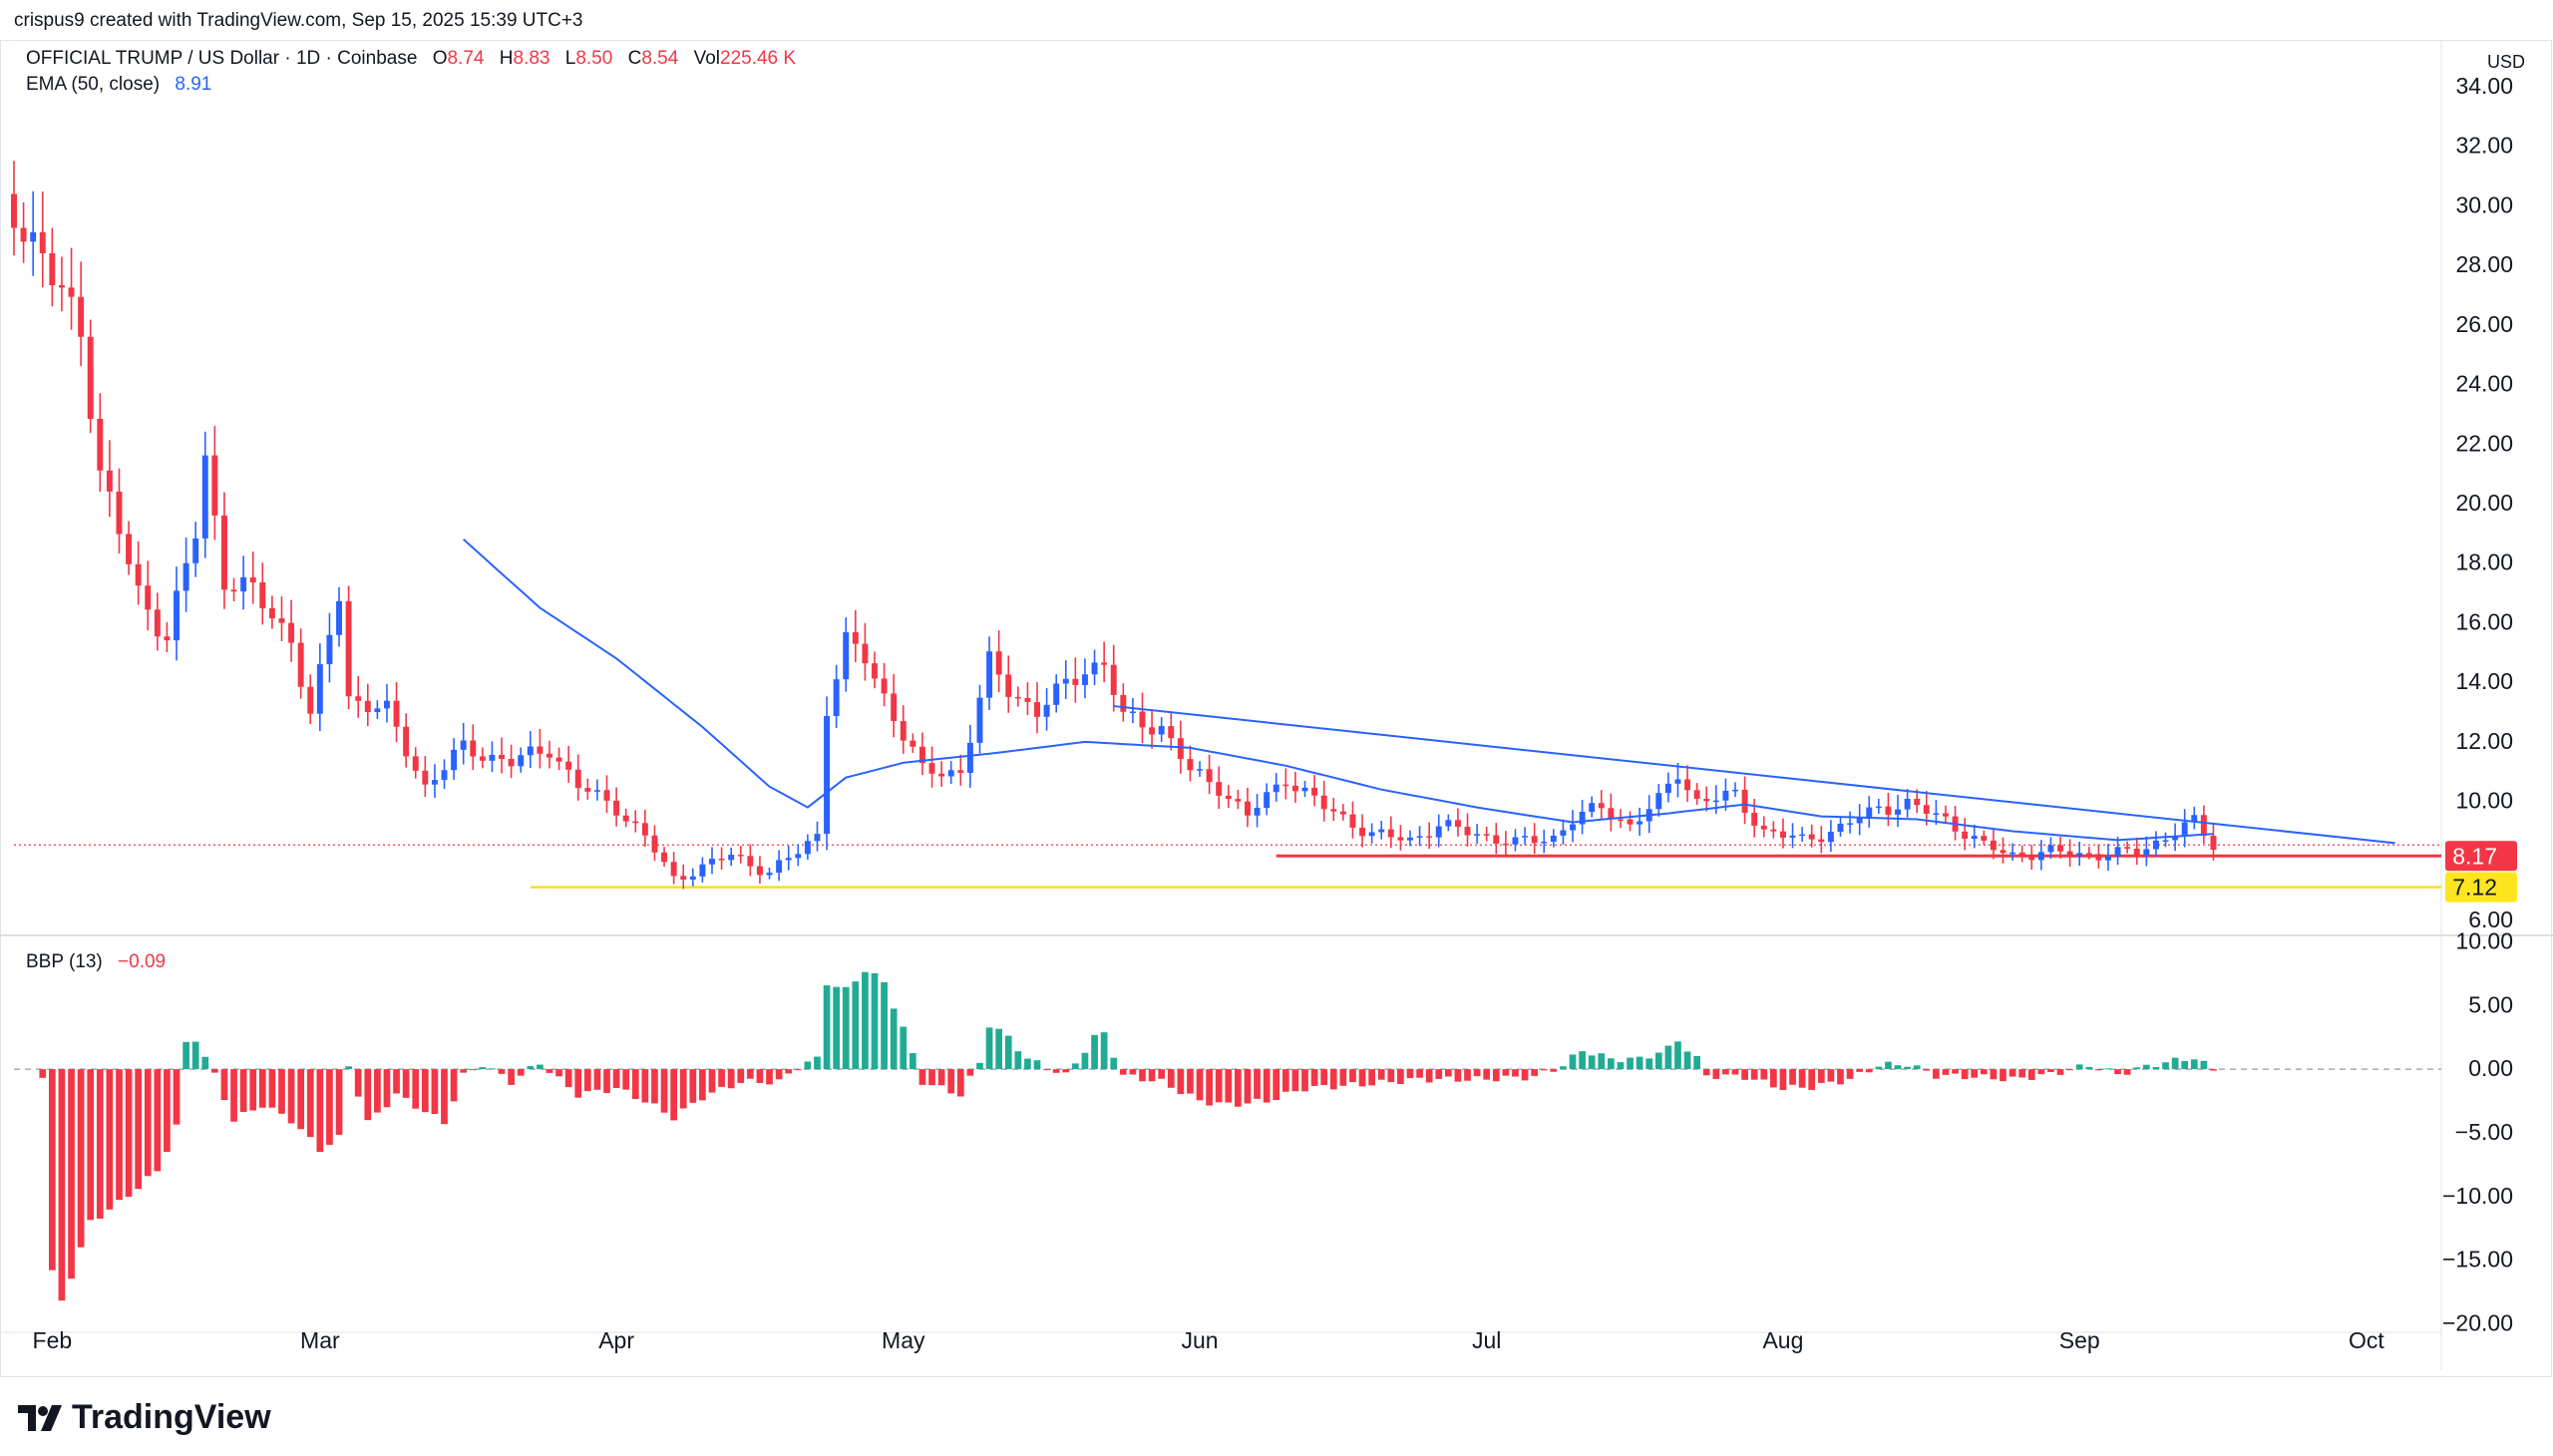  I want to click on bbp-tick-label: 5.00, so click(2491, 1004).